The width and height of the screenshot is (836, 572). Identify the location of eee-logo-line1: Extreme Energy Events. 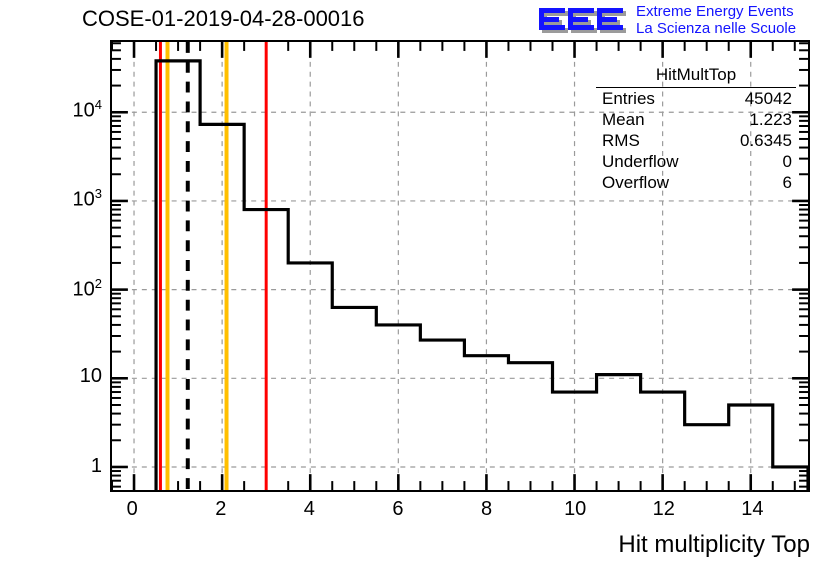
(715, 11).